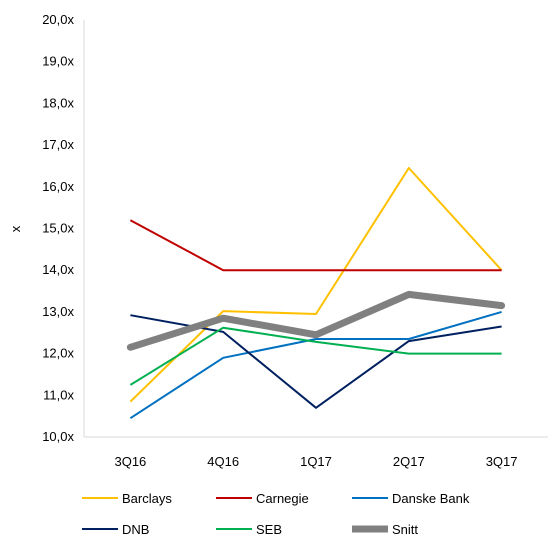 The width and height of the screenshot is (548, 539). I want to click on y-tick-label: 15,0x, so click(58, 228).